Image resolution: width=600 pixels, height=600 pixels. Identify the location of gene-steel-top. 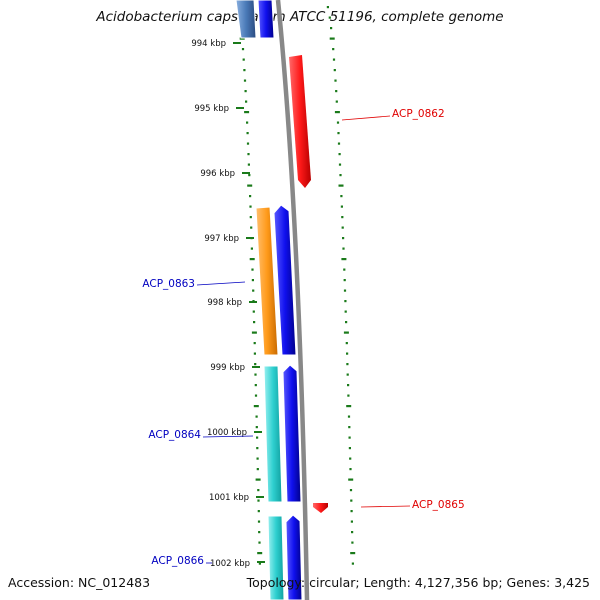
(246, 19).